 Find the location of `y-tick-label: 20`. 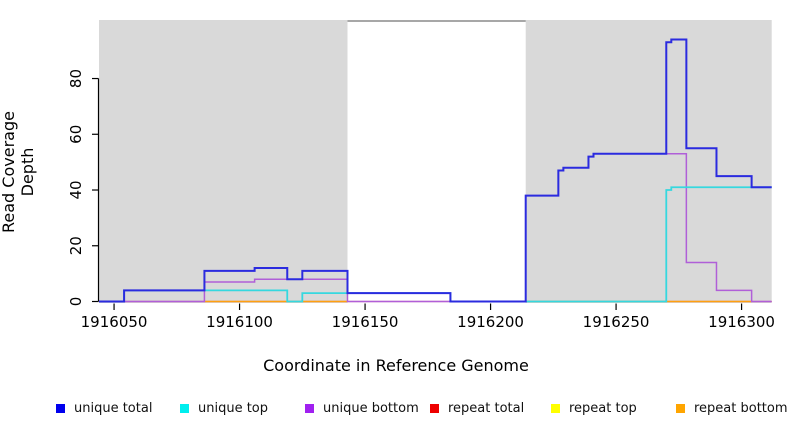

y-tick-label: 20 is located at coordinates (76, 245).